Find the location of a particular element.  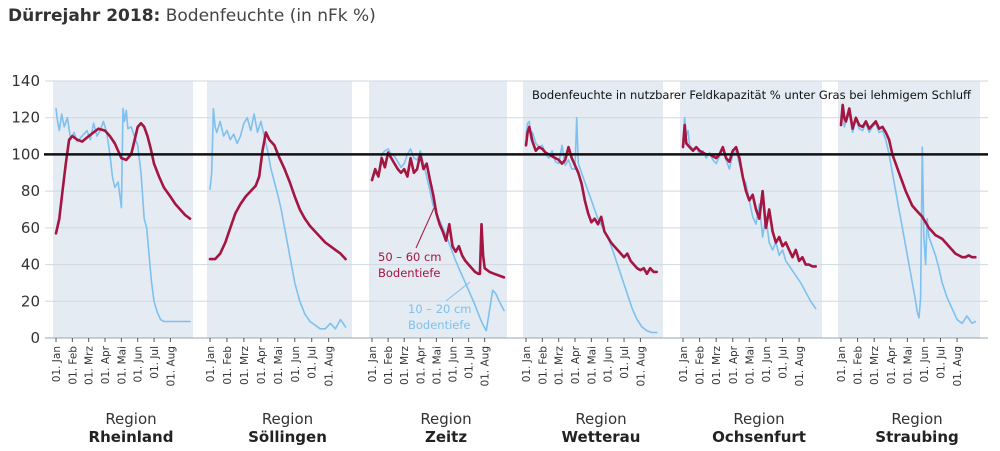

annotation-shallow-line1: 10 – 20 cm is located at coordinates (440, 309).